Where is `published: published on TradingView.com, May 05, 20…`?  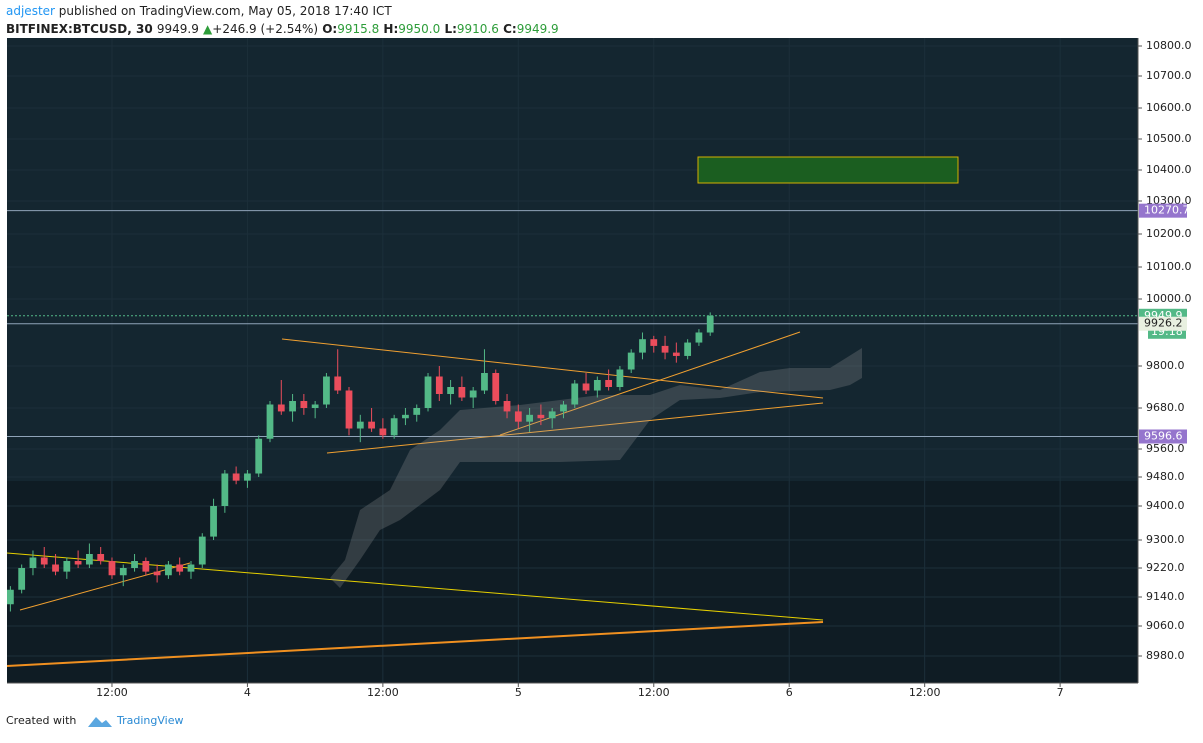 published: published on TradingView.com, May 05, 20… is located at coordinates (223, 11).